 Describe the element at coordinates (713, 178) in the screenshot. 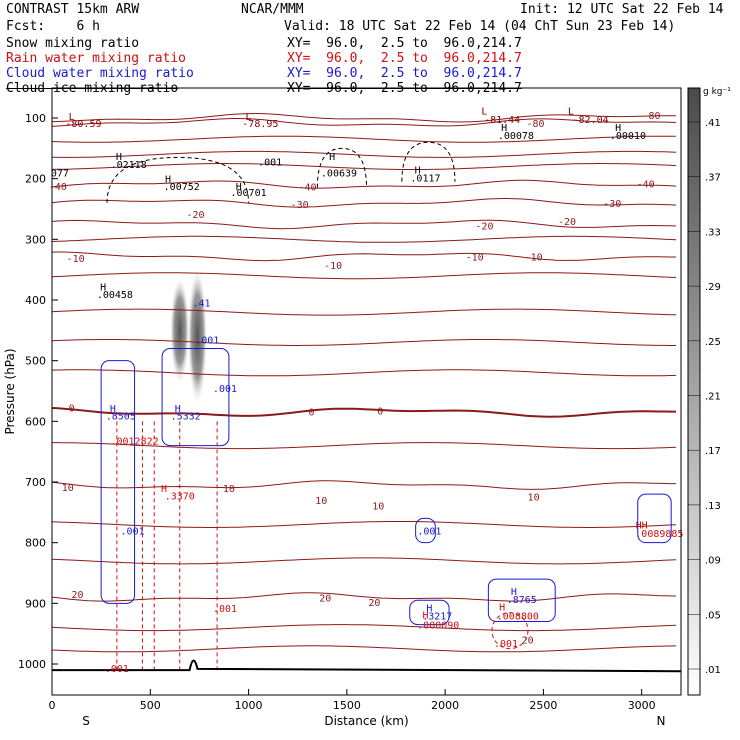

I see `colorbar-level-label: .37` at that location.